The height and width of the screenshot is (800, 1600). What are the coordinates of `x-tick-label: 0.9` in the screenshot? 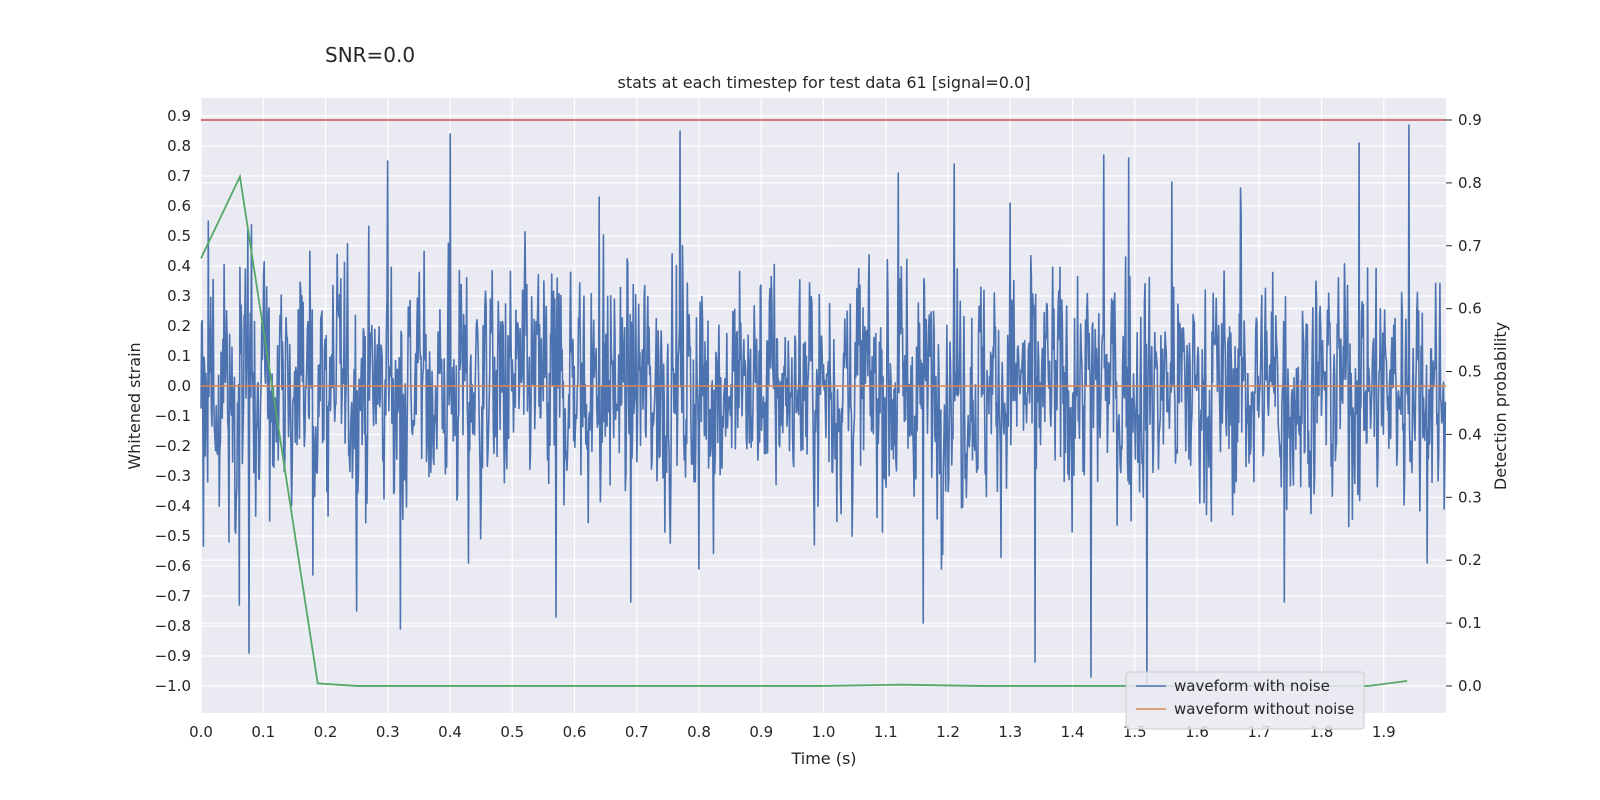 It's located at (761, 732).